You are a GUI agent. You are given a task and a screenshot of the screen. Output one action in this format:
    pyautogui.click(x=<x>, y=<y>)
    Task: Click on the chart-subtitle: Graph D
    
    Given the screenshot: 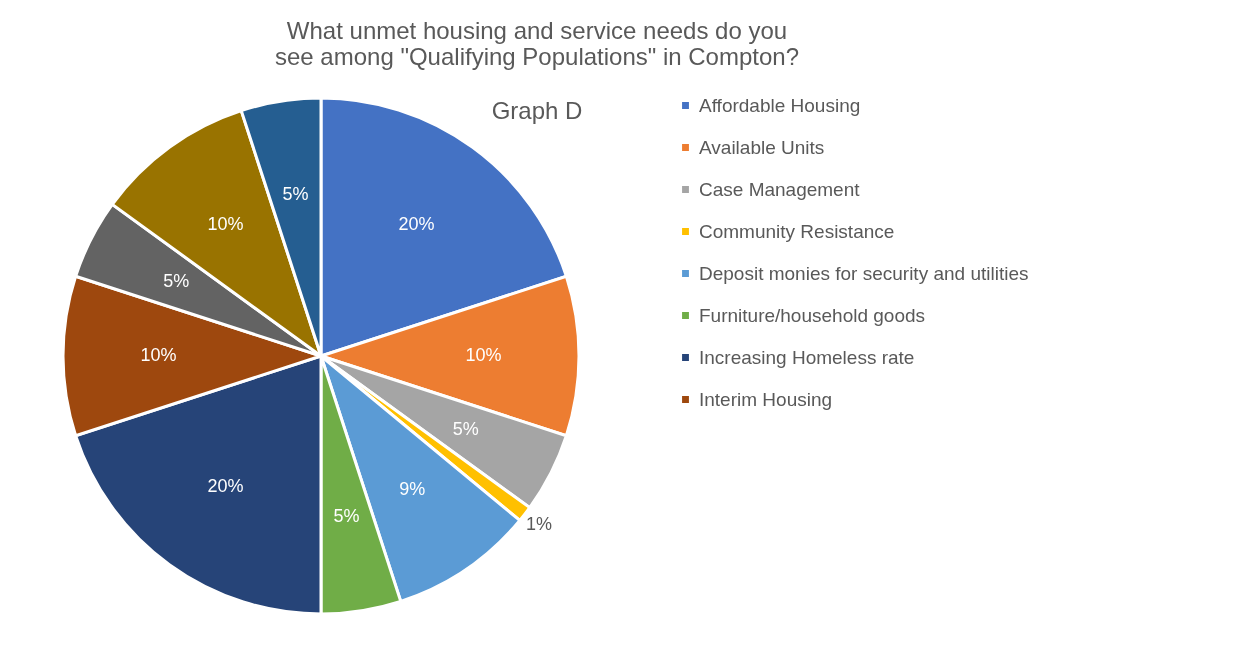 What is the action you would take?
    pyautogui.click(x=537, y=111)
    